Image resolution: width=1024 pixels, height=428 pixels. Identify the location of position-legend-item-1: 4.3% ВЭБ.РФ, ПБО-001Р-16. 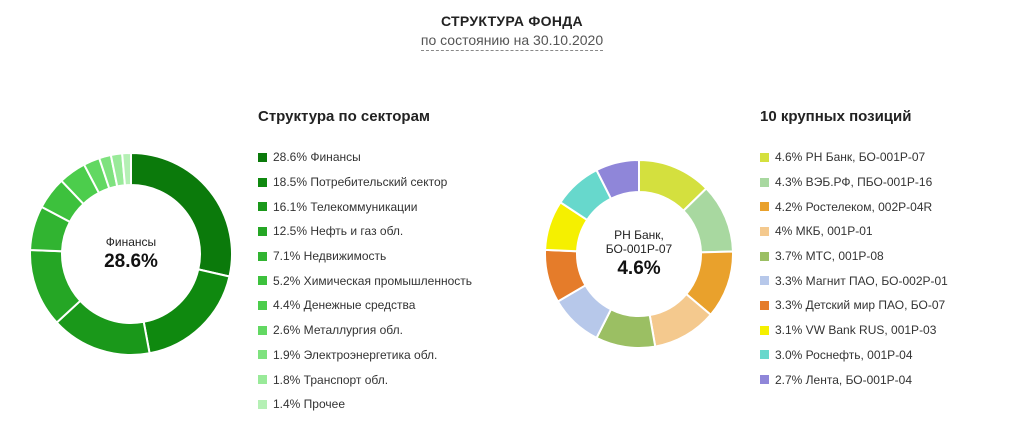
(854, 182).